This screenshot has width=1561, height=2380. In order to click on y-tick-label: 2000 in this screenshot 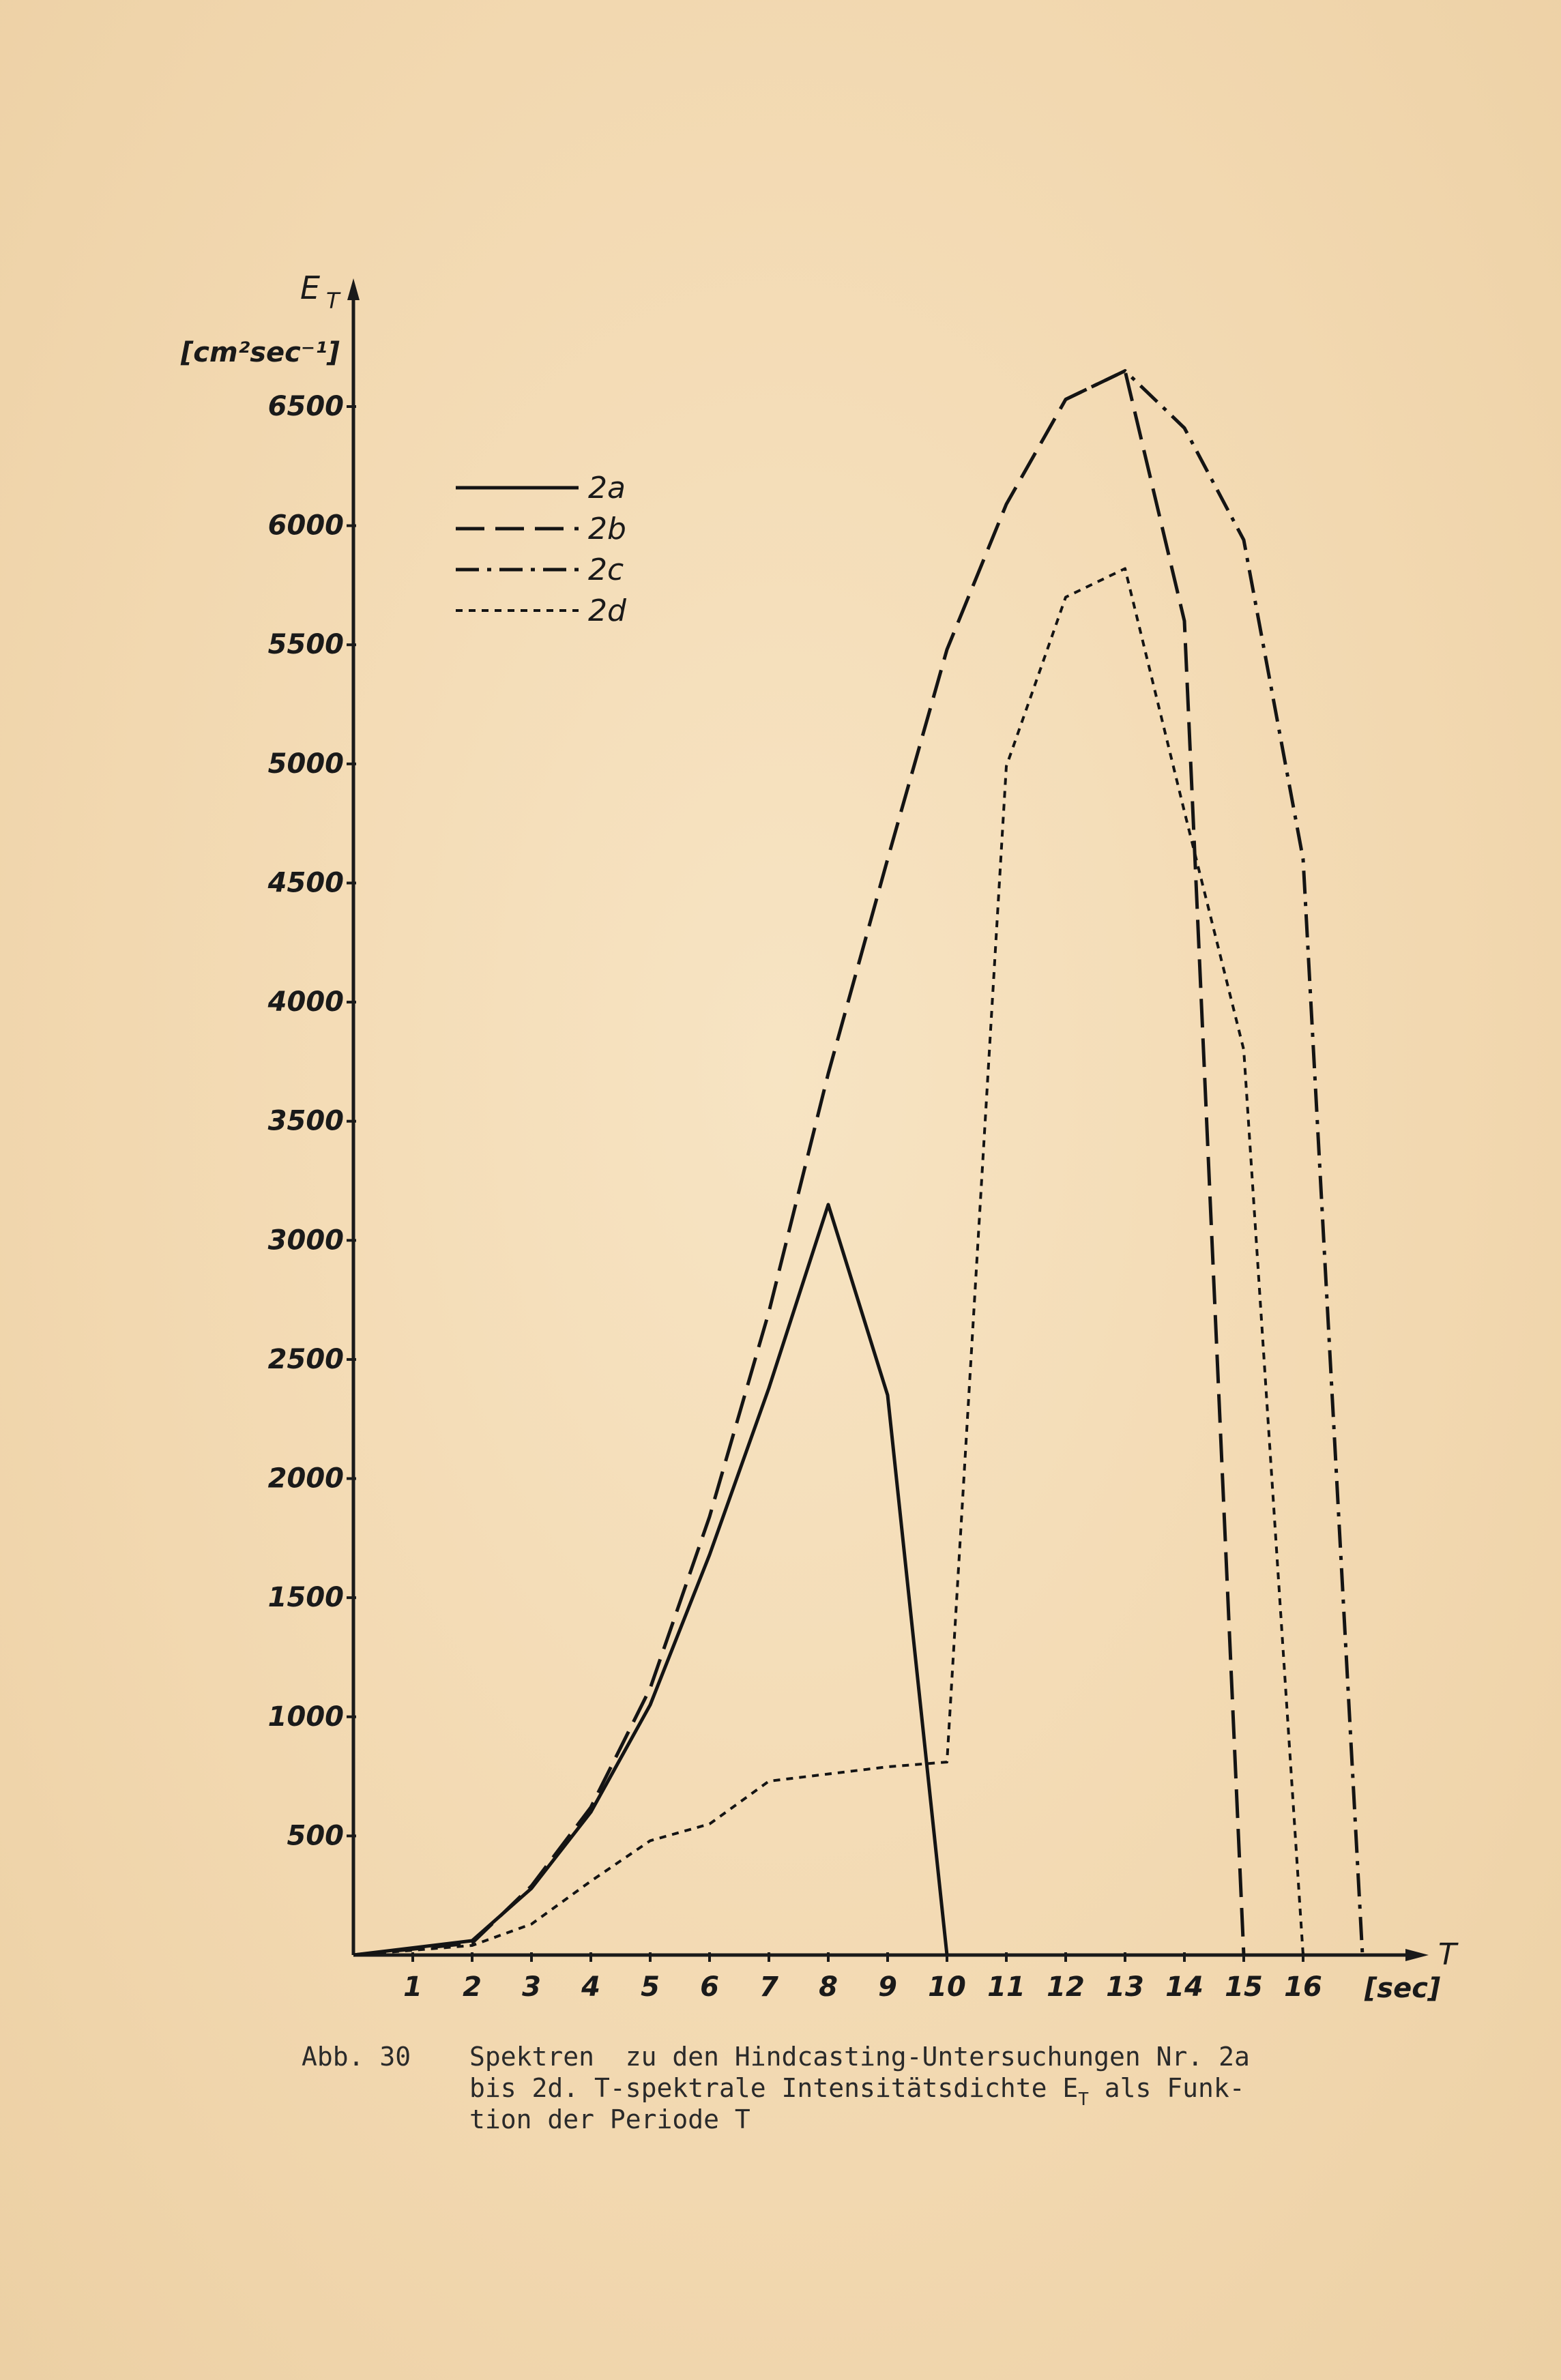, I will do `click(306, 1479)`.